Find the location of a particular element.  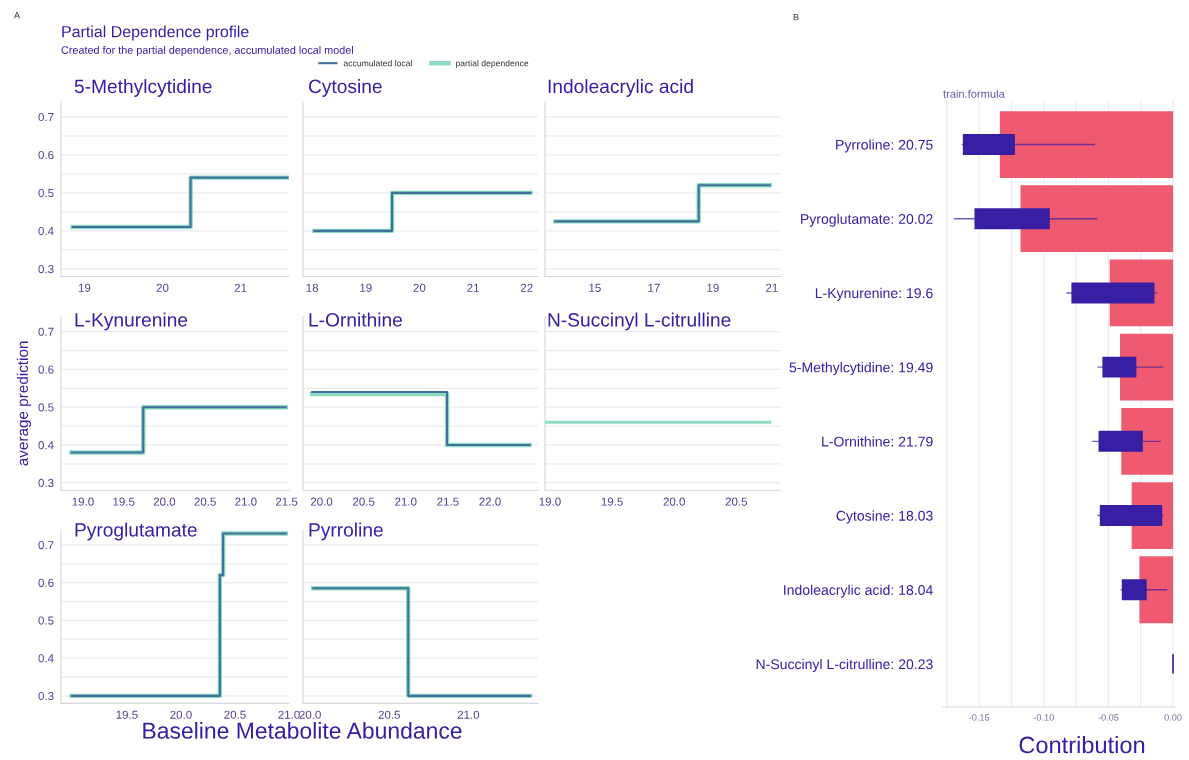

x-tick-label: -0.15 is located at coordinates (979, 717).